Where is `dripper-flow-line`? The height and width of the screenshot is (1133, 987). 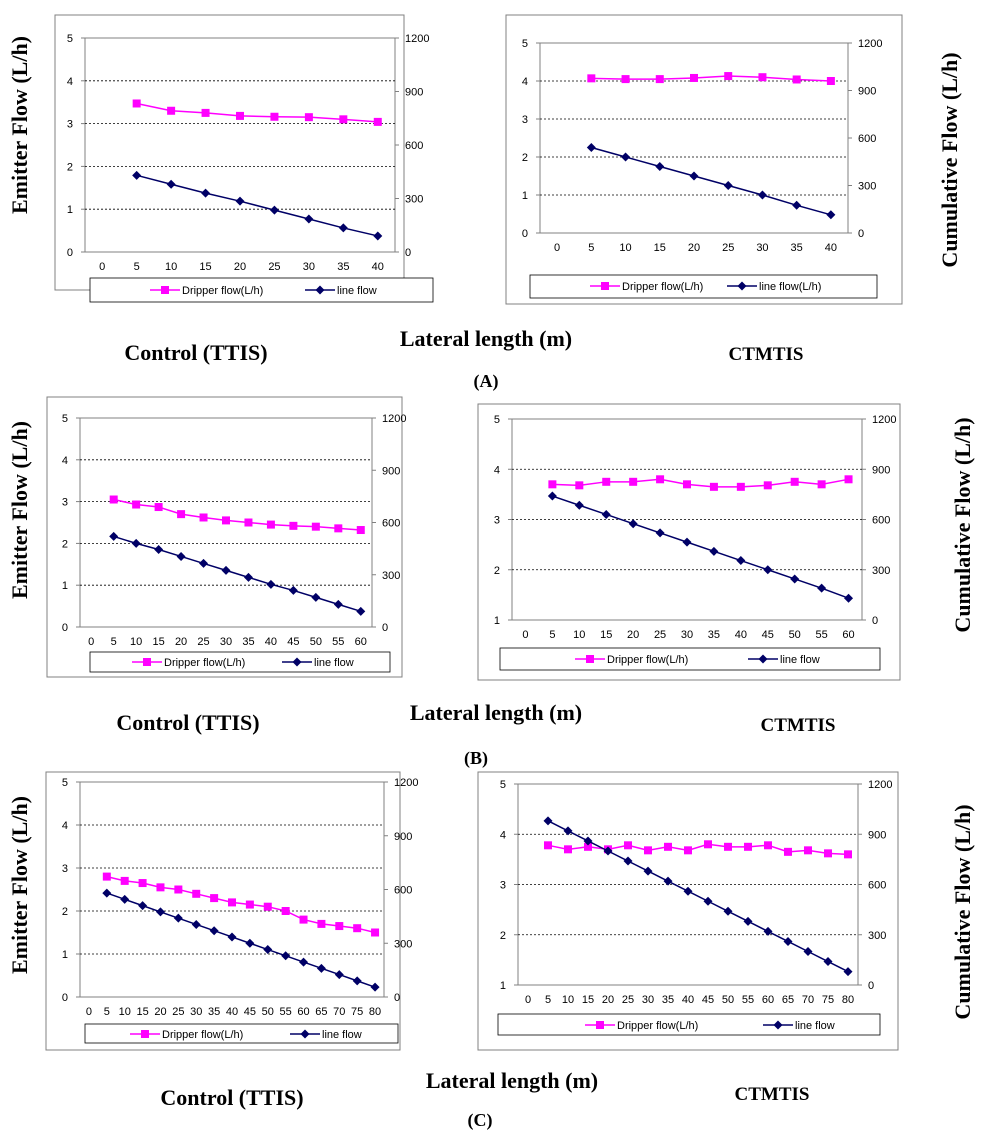 dripper-flow-line is located at coordinates (257, 112).